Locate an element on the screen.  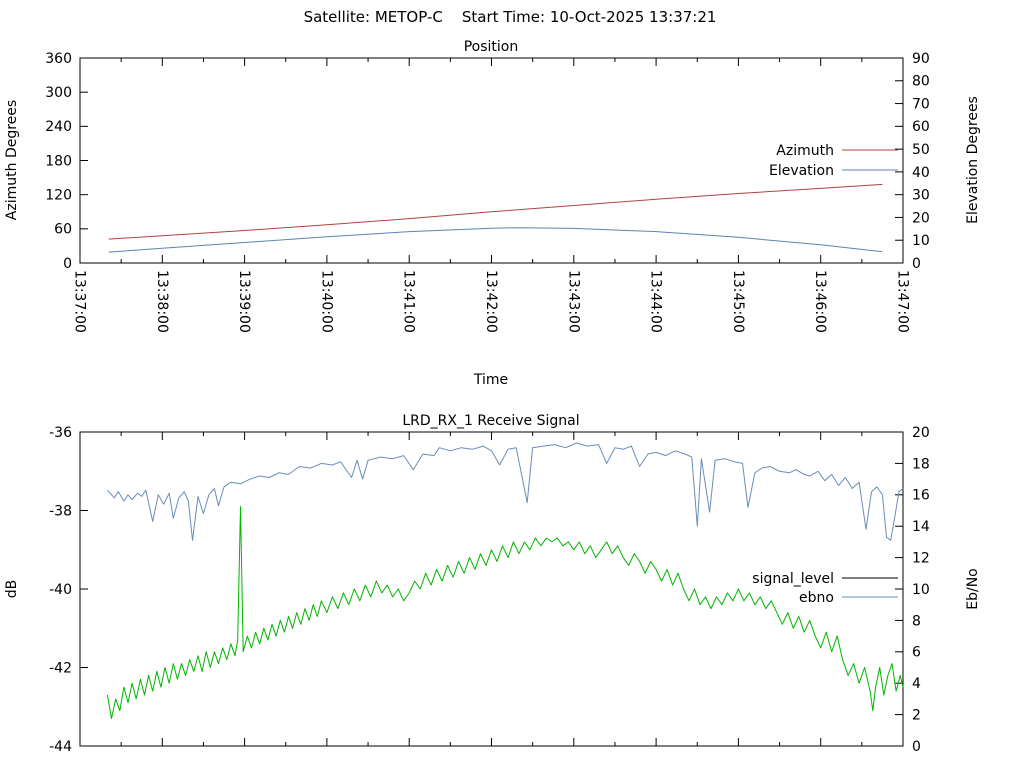
x-tick-label: 13:40:00 is located at coordinates (326, 301).